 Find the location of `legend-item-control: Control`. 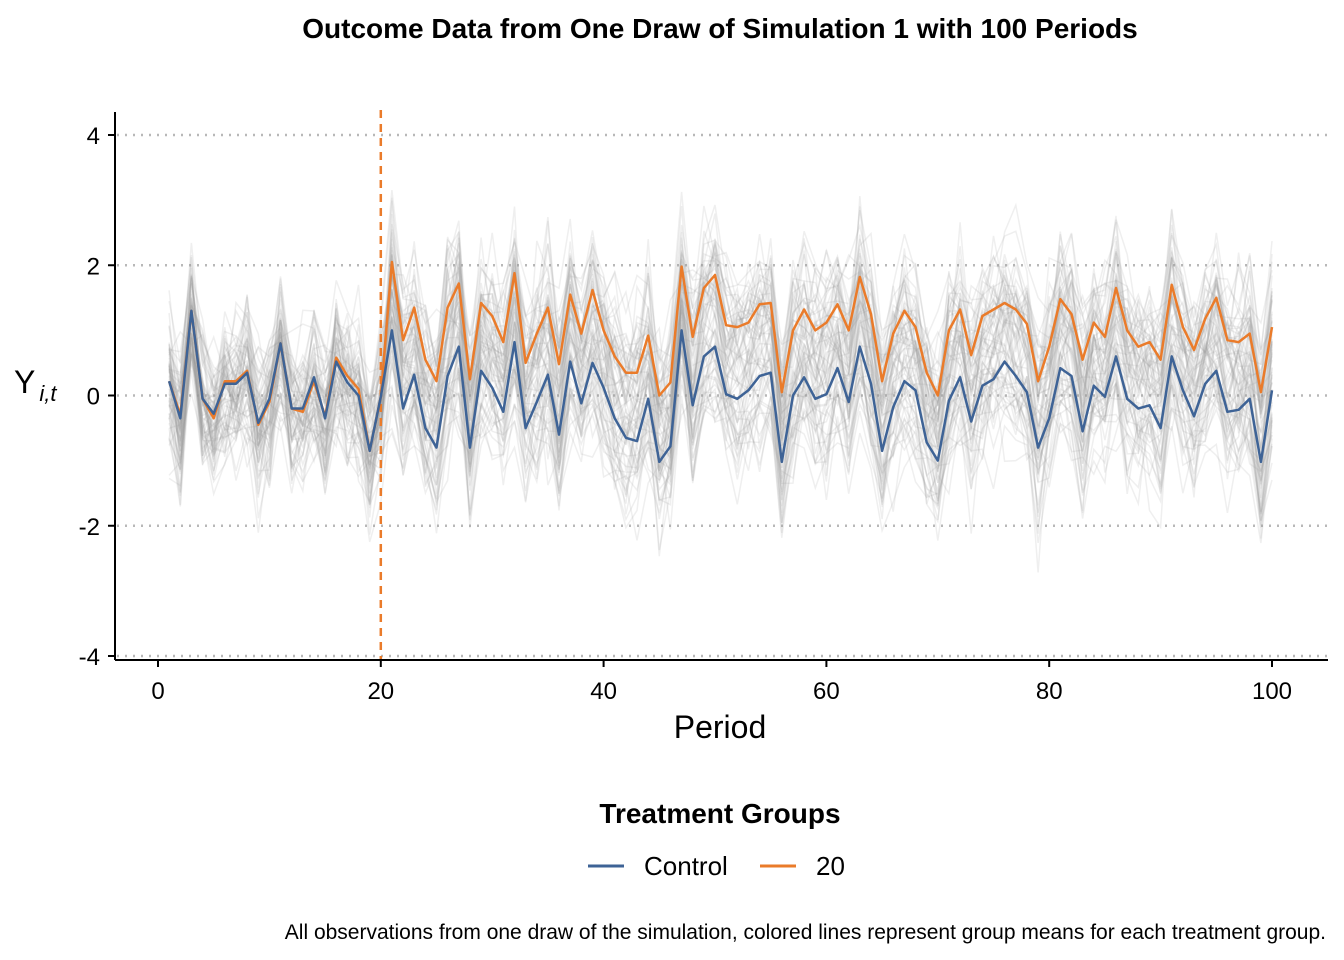

legend-item-control: Control is located at coordinates (658, 866).